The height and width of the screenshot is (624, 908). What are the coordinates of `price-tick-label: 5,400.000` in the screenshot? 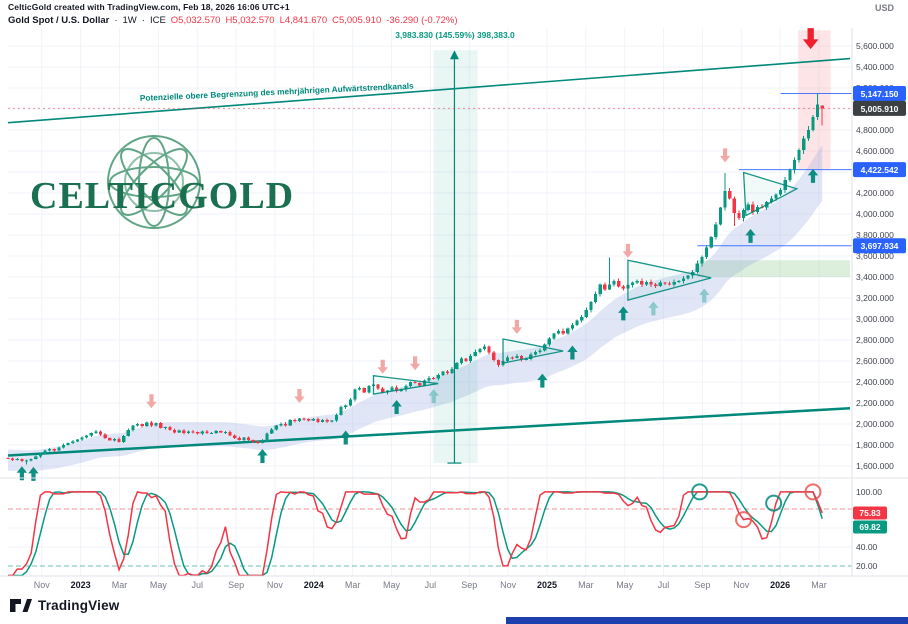 It's located at (875, 67).